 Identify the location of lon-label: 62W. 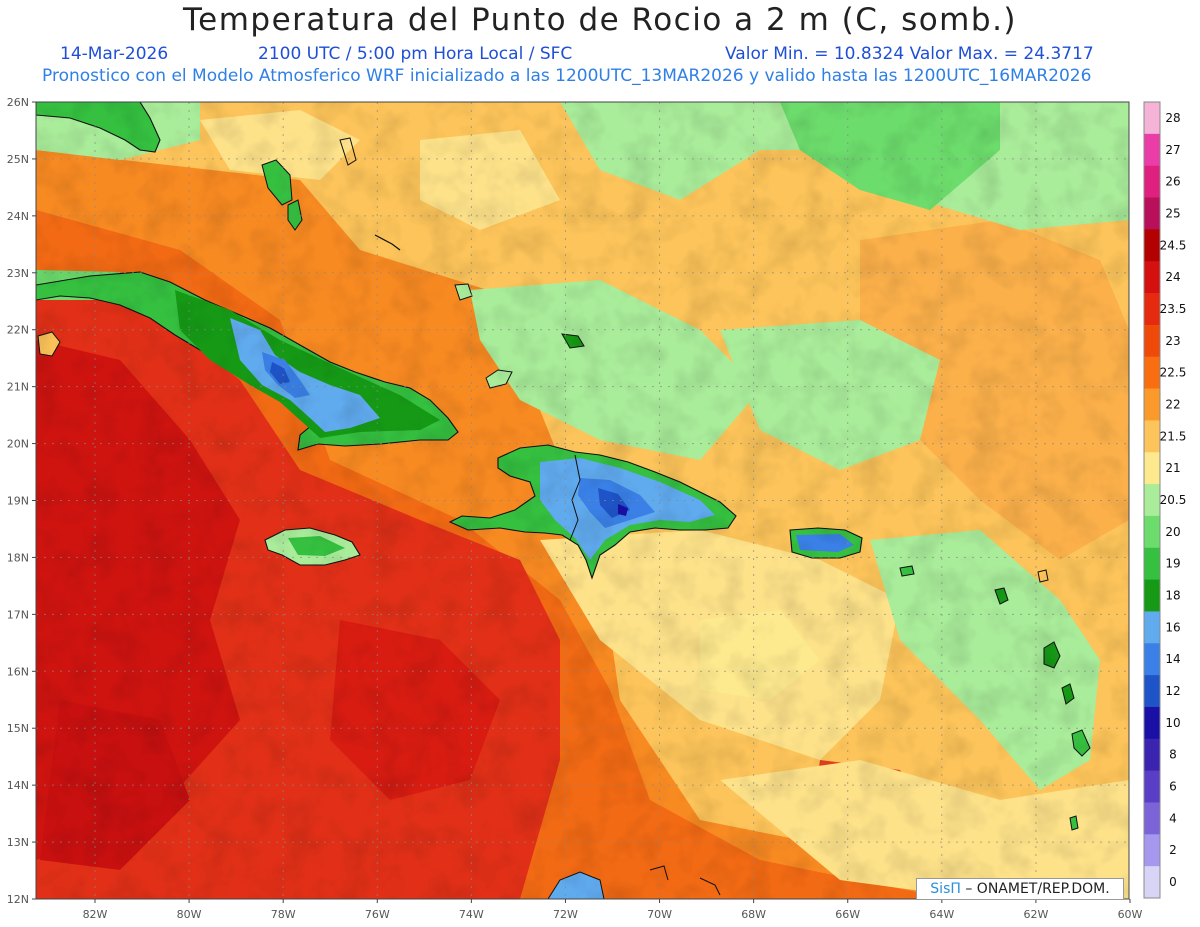
(1035, 914).